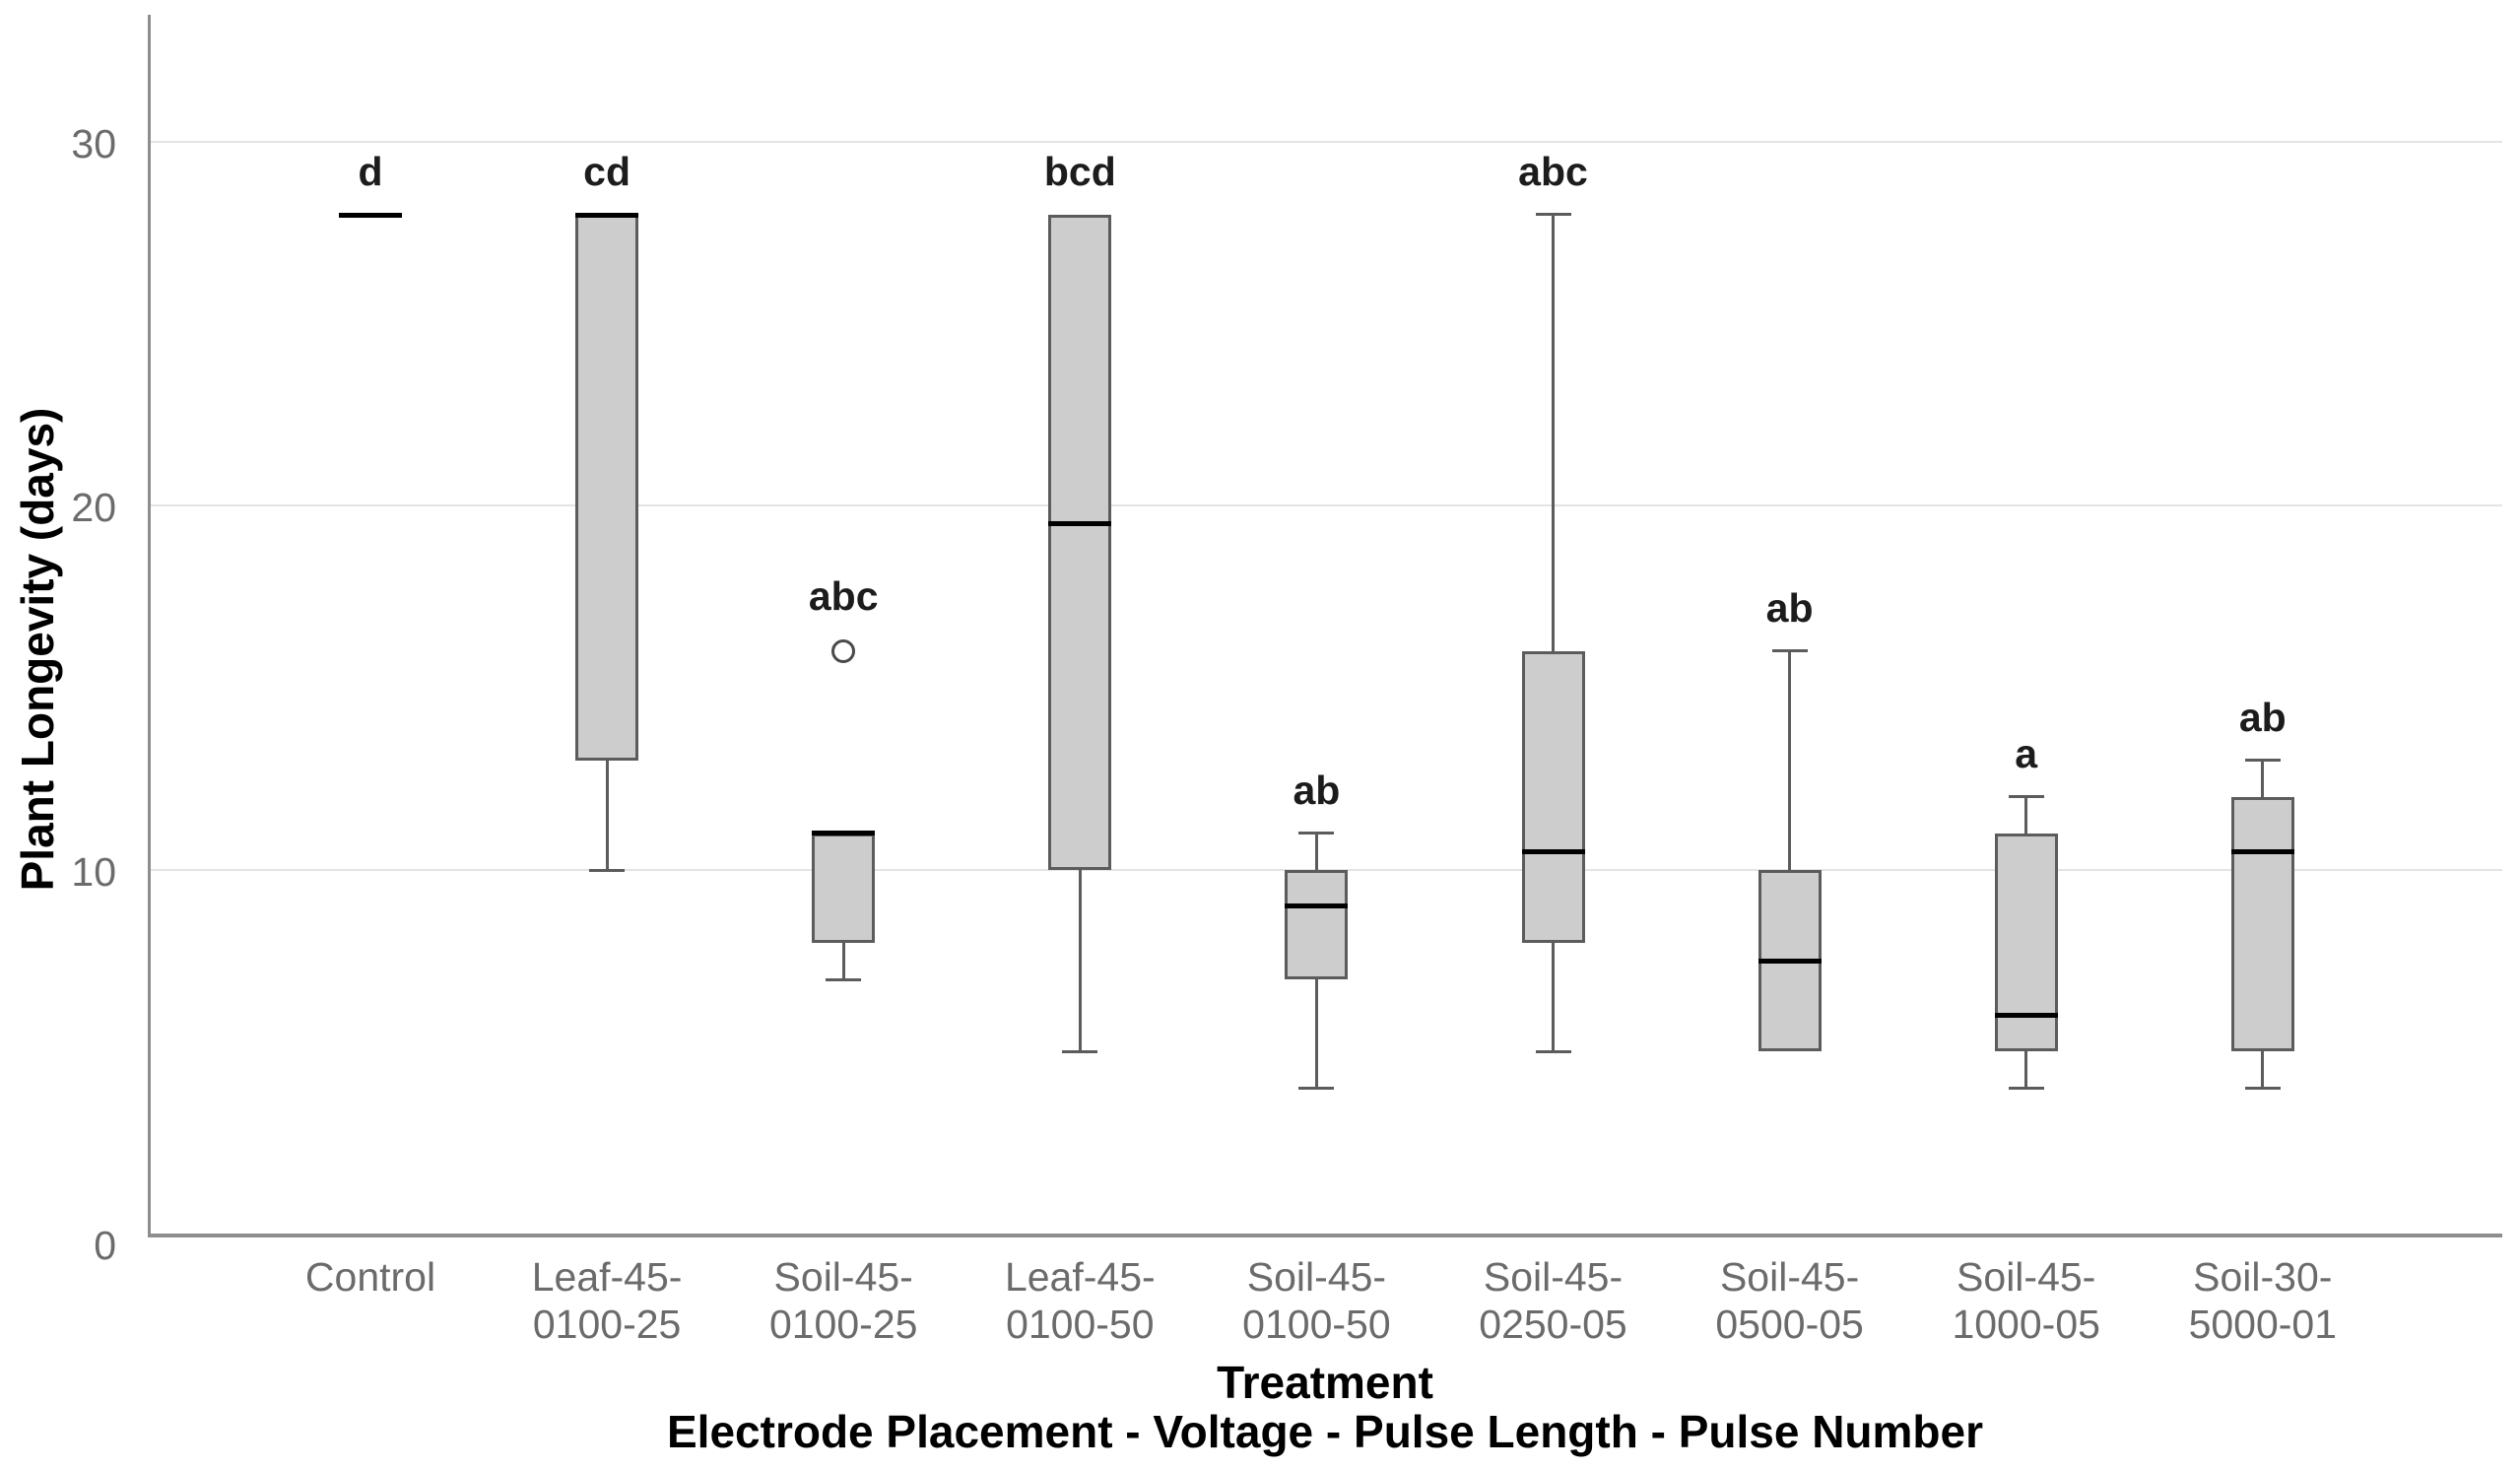 The height and width of the screenshot is (1470, 2520). What do you see at coordinates (2262, 717) in the screenshot?
I see `significance-letter-Soil-30-5000-01: ab` at bounding box center [2262, 717].